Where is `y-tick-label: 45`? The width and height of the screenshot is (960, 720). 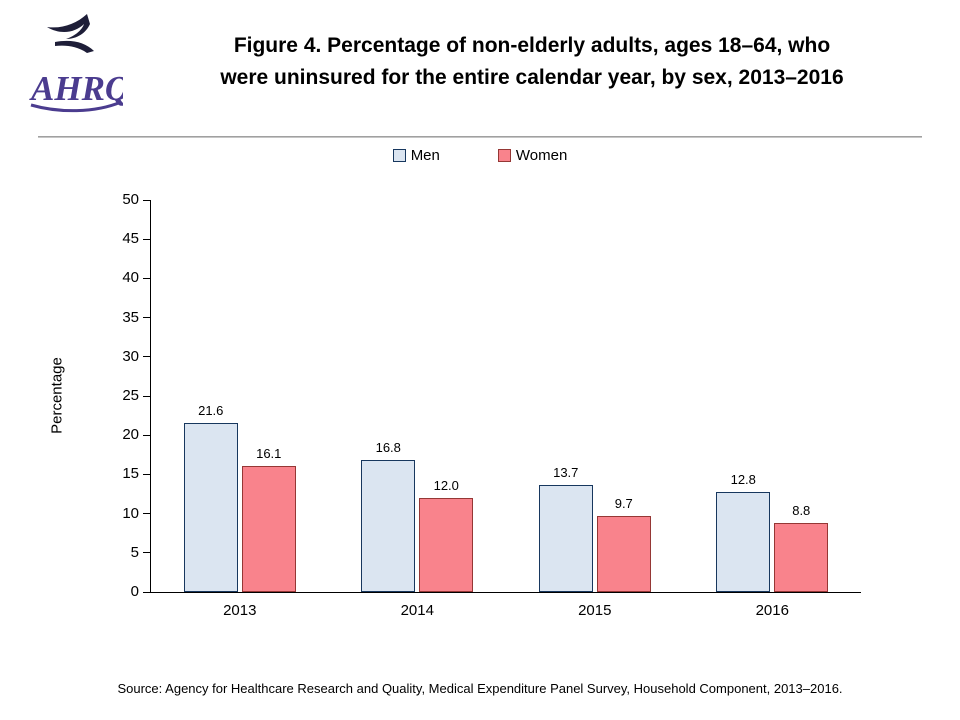 y-tick-label: 45 is located at coordinates (130, 239).